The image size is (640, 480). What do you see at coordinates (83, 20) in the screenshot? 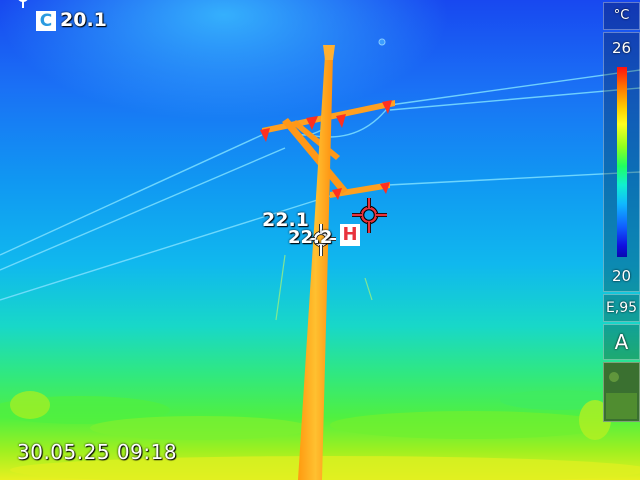
I see `cold-spot-value: 20.1` at bounding box center [83, 20].